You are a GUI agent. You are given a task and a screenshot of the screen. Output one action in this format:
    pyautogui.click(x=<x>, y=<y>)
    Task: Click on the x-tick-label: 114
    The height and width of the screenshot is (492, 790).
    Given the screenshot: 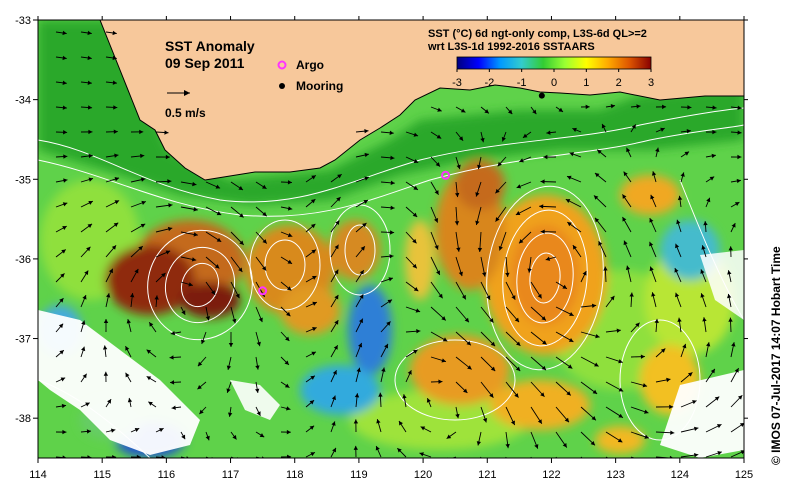 What is the action you would take?
    pyautogui.click(x=38, y=475)
    